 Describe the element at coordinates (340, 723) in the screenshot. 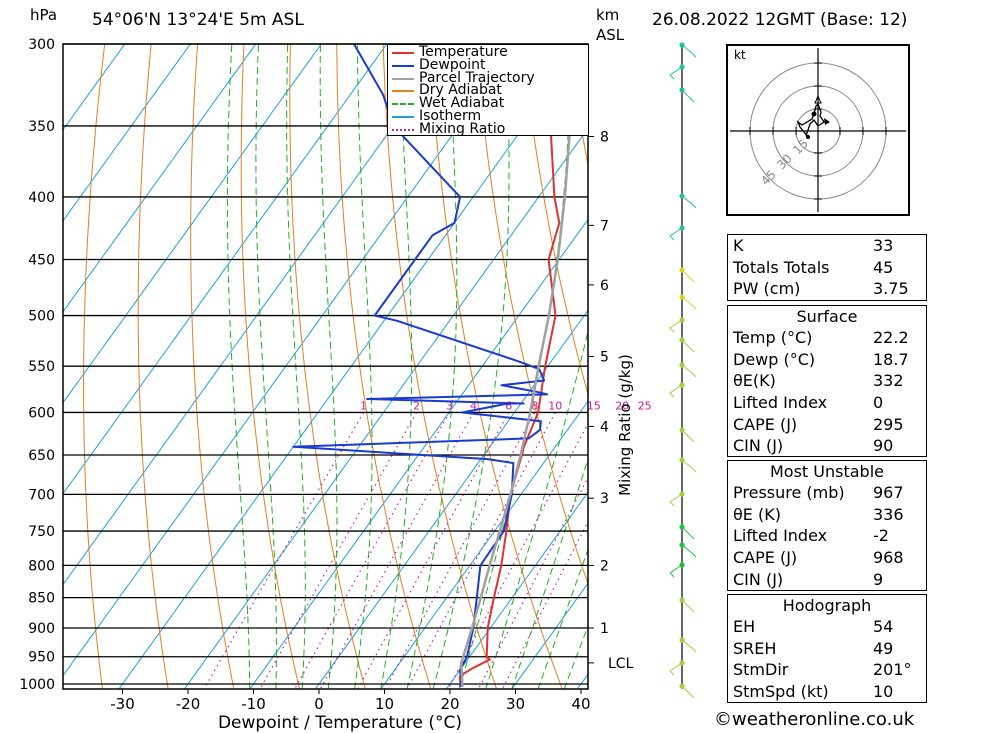

I see `x-axis-title: Dewpoint / Temperature (°C)` at that location.